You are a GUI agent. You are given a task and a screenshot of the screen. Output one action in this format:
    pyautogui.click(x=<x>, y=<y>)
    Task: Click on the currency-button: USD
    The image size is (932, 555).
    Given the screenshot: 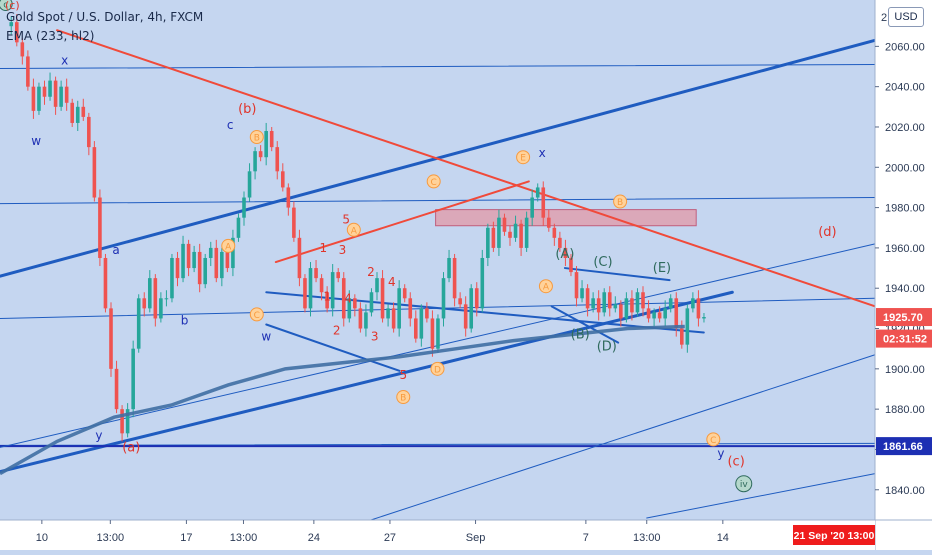 What is the action you would take?
    pyautogui.click(x=906, y=17)
    